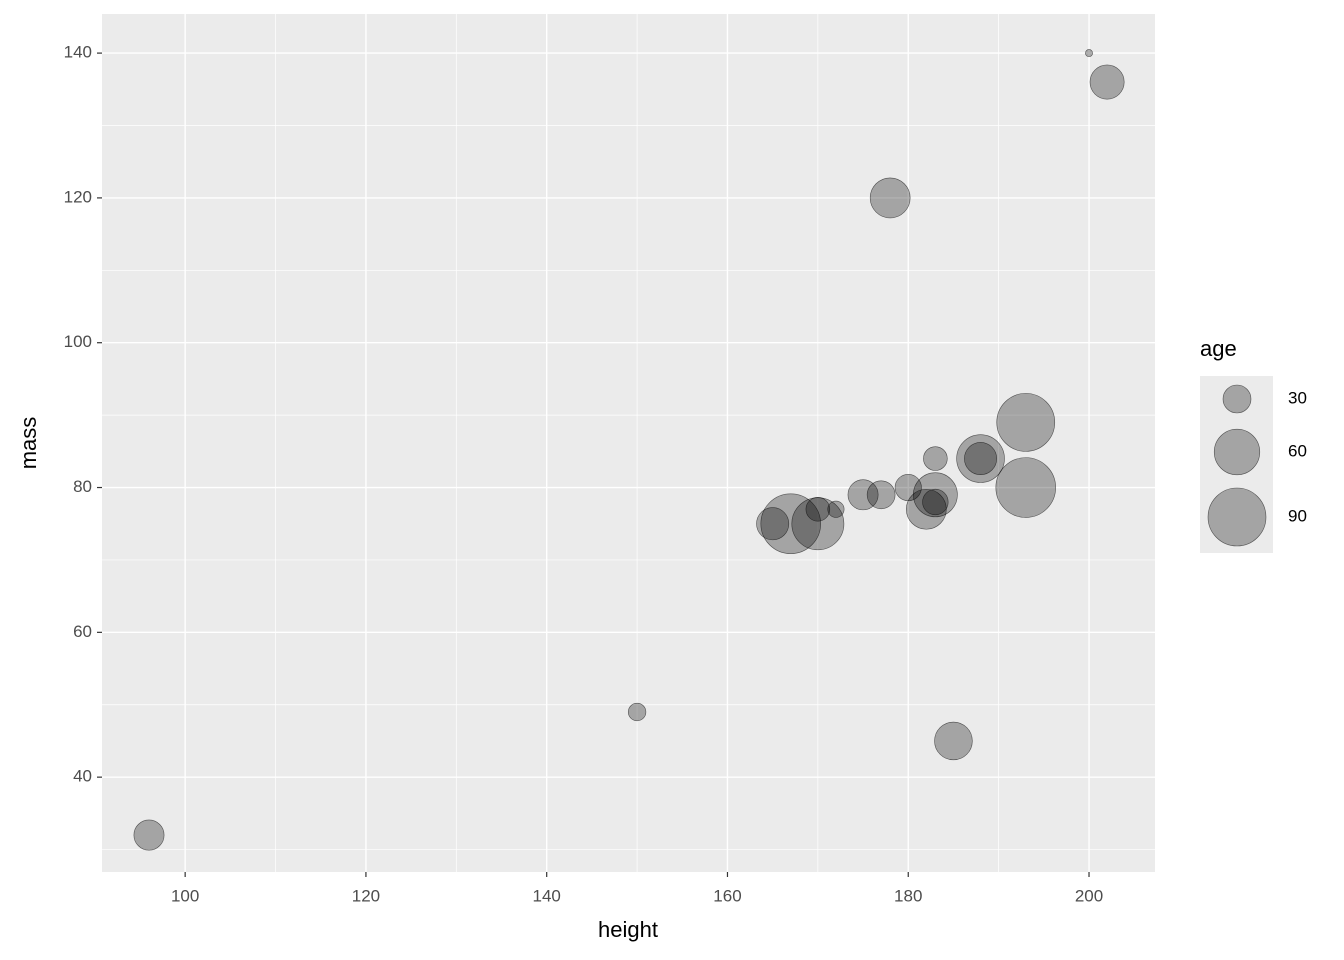 The image size is (1344, 960). What do you see at coordinates (366, 895) in the screenshot?
I see `x-tick-label: 120` at bounding box center [366, 895].